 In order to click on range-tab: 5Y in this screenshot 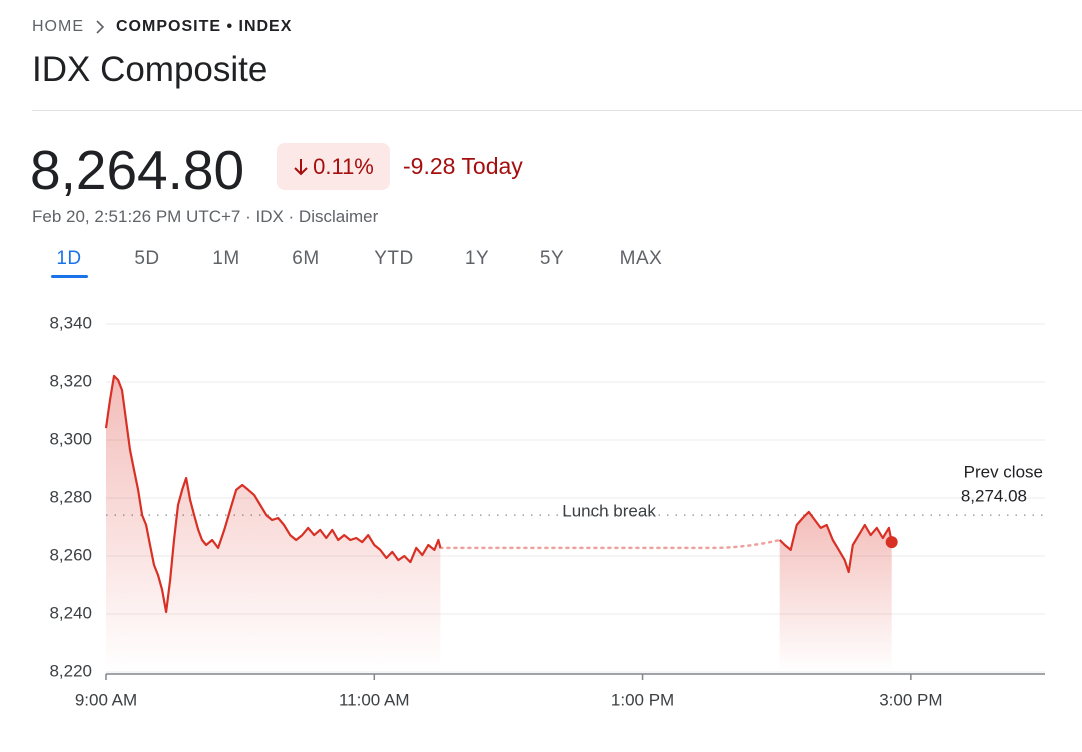, I will do `click(552, 258)`.